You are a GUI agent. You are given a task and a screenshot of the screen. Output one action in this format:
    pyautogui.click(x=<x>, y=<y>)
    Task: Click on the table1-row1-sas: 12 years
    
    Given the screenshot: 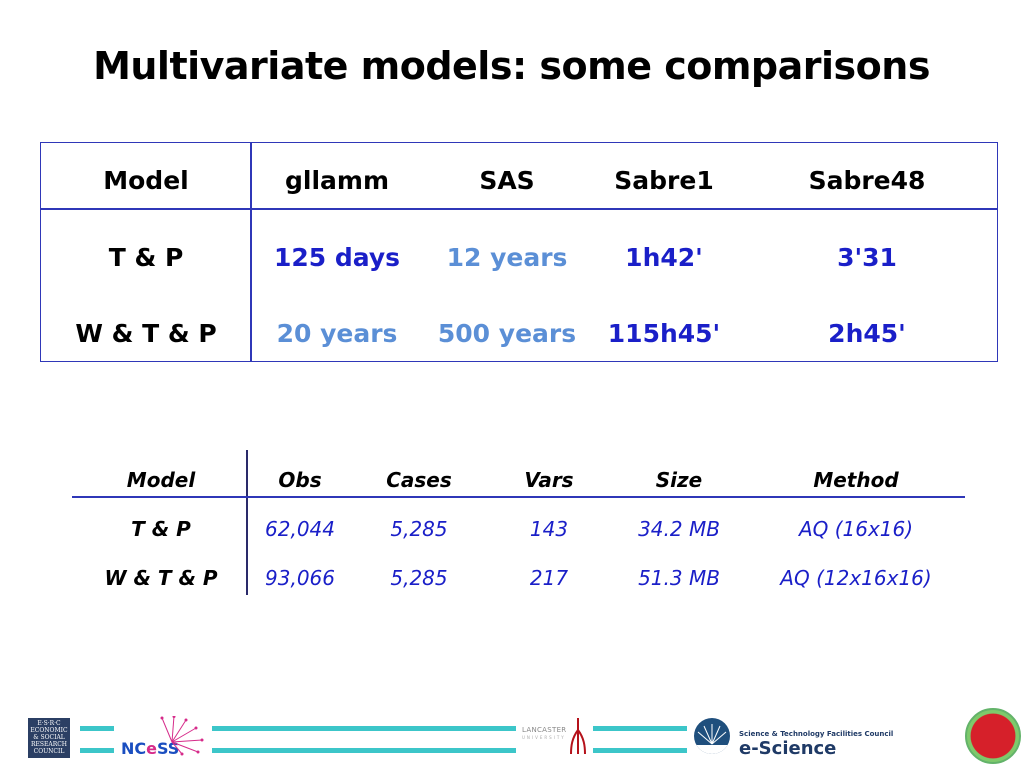 What is the action you would take?
    pyautogui.click(x=507, y=257)
    